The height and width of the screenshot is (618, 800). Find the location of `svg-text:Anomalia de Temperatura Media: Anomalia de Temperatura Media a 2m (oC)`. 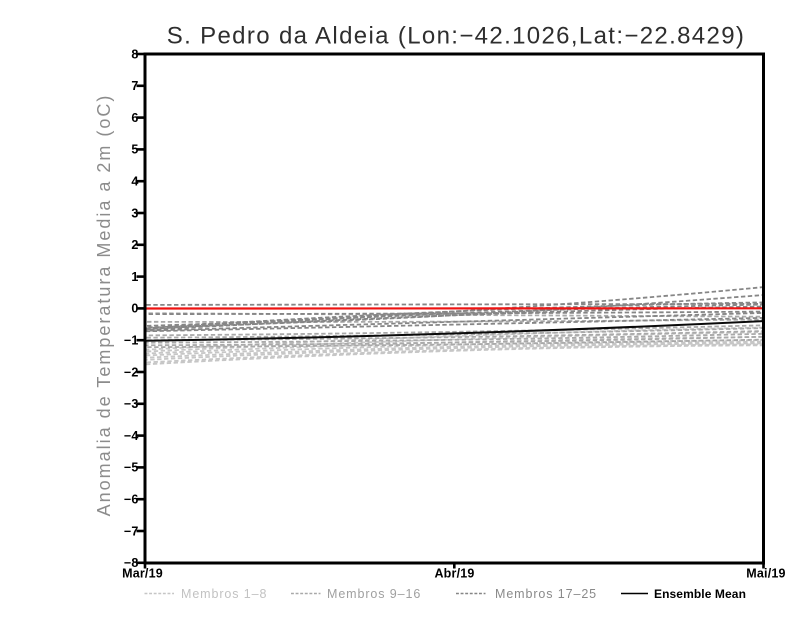

svg-text:Anomalia de Temperatura Media: Anomalia de Temperatura Media a 2m (oC) is located at coordinates (104, 305).